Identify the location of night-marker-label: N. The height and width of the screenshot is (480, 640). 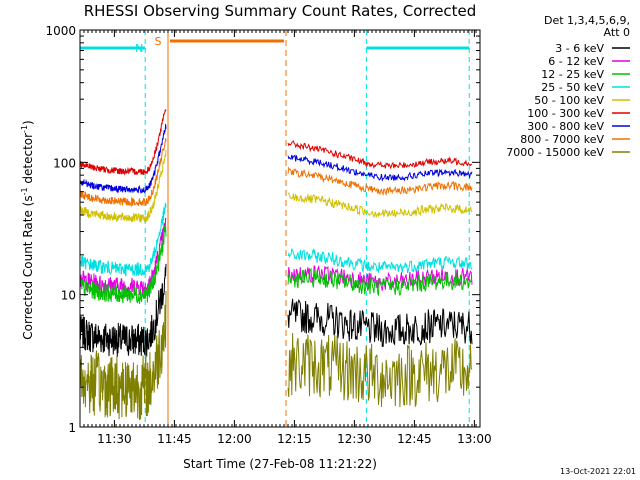
(139, 48).